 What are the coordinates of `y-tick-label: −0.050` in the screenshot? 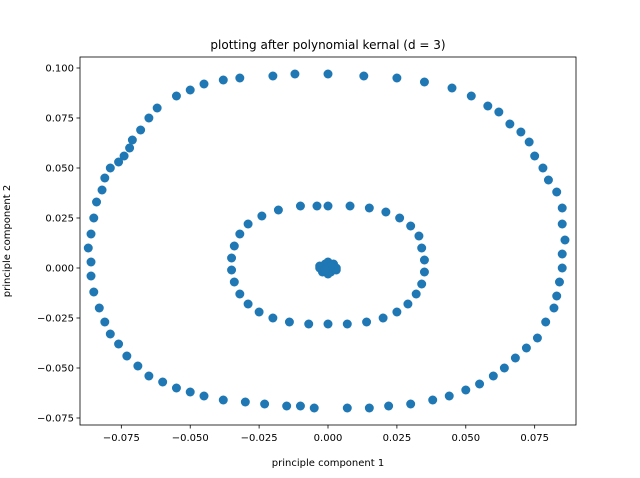 It's located at (55, 369).